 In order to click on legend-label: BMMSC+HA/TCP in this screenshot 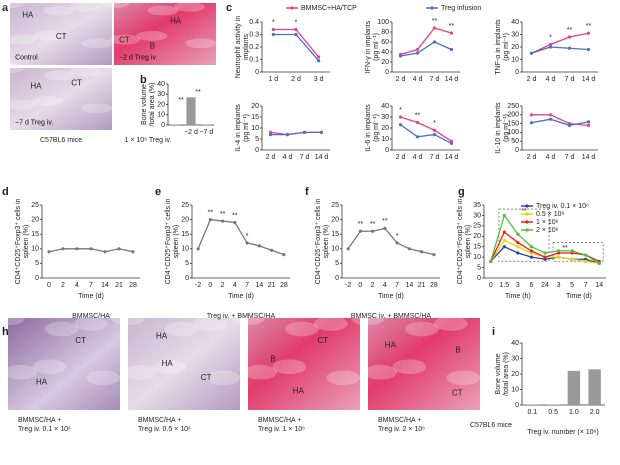, I will do `click(329, 8)`.